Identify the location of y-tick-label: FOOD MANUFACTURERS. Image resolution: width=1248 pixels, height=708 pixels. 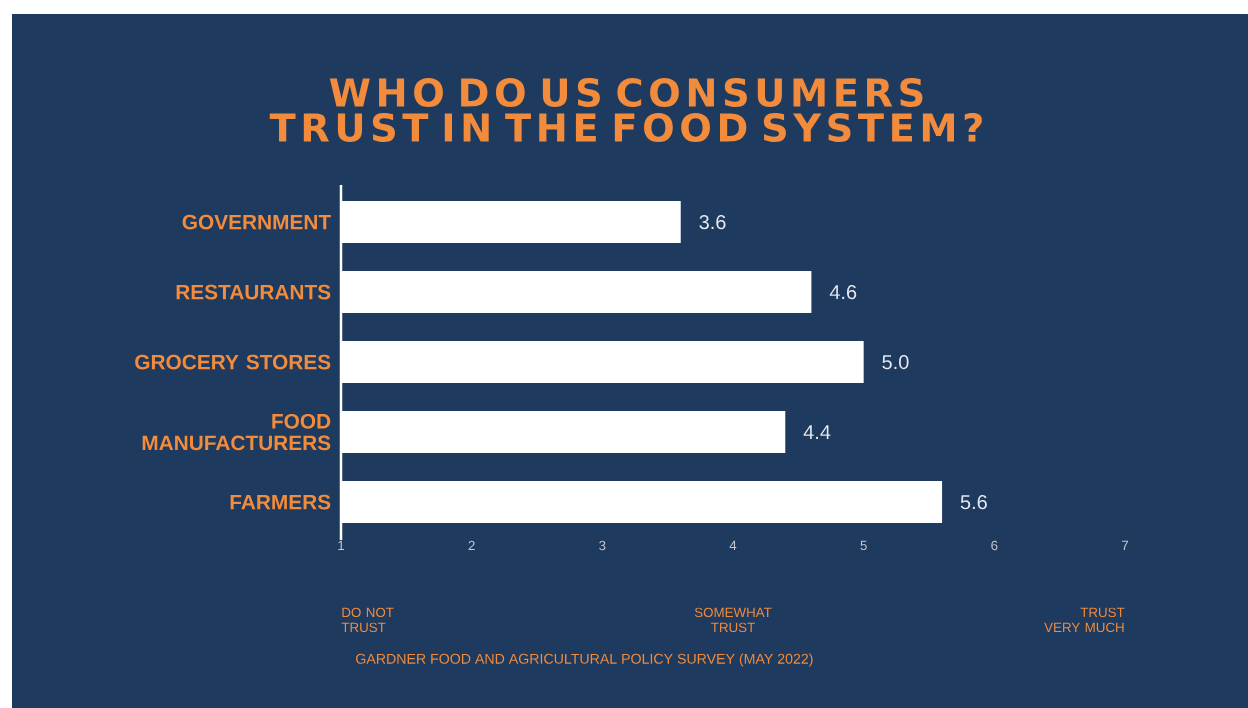
(236, 432).